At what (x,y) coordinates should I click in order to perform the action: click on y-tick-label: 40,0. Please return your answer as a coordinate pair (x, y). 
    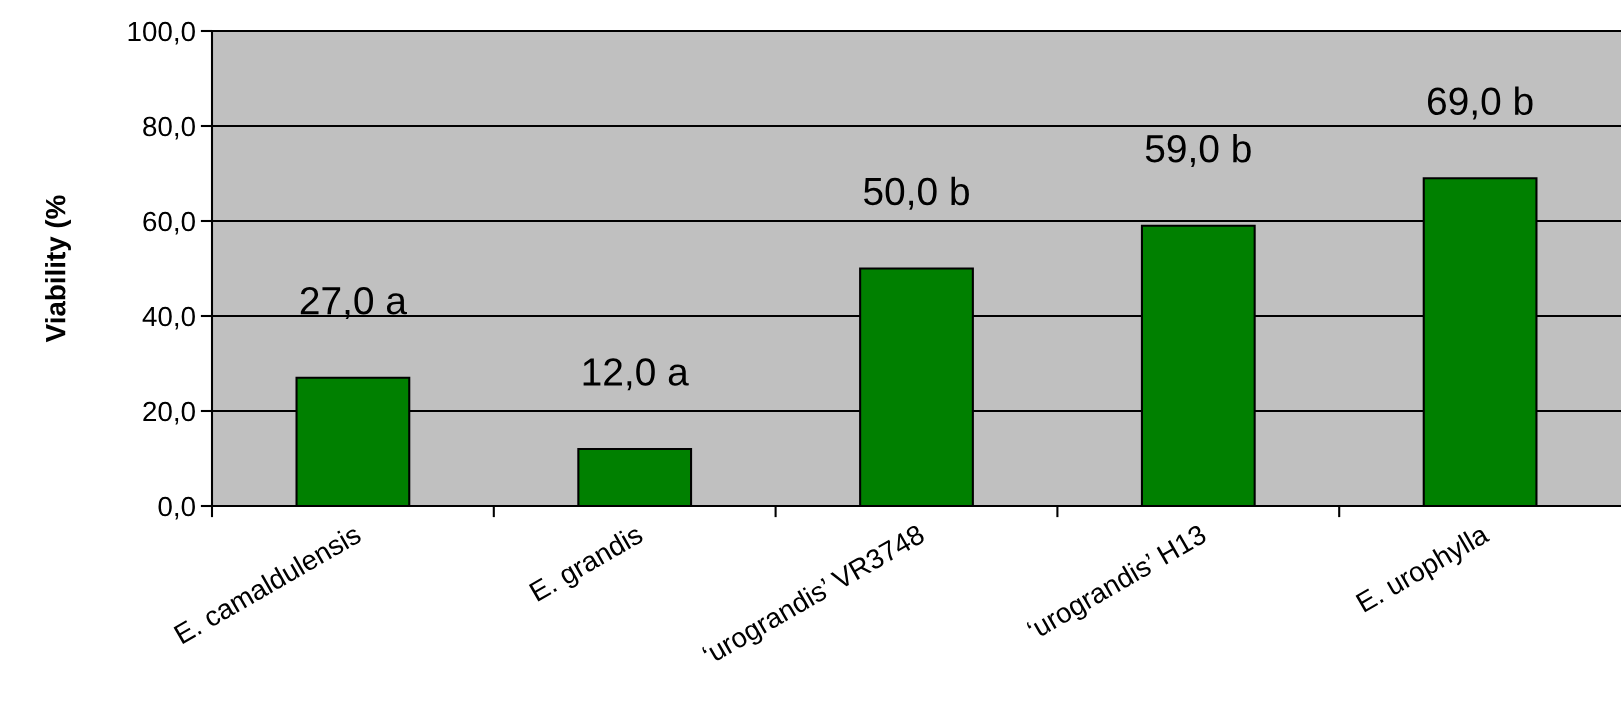
    Looking at the image, I should click on (168, 318).